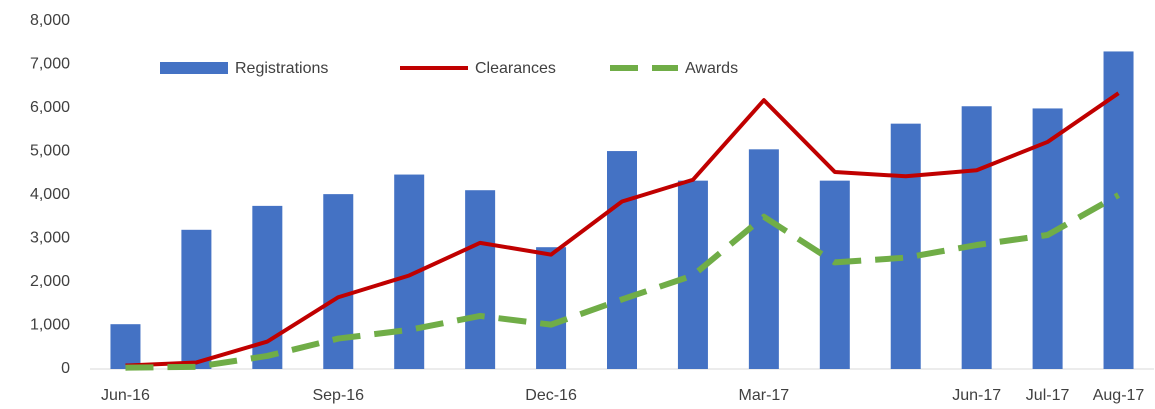  What do you see at coordinates (50, 107) in the screenshot?
I see `y-tick-label: 6,000` at bounding box center [50, 107].